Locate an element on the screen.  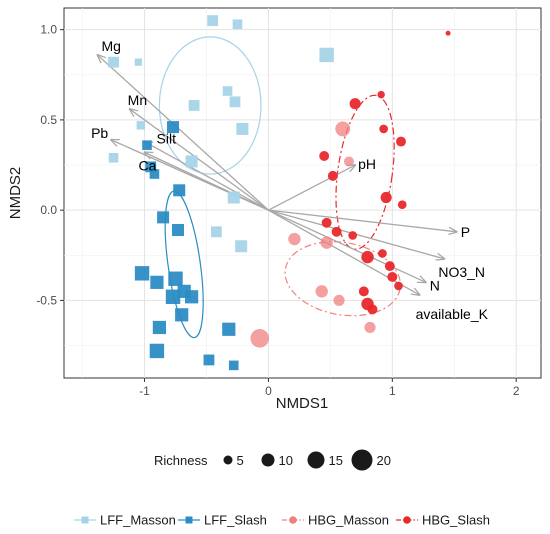
vector-ca is located at coordinates (207, 181).